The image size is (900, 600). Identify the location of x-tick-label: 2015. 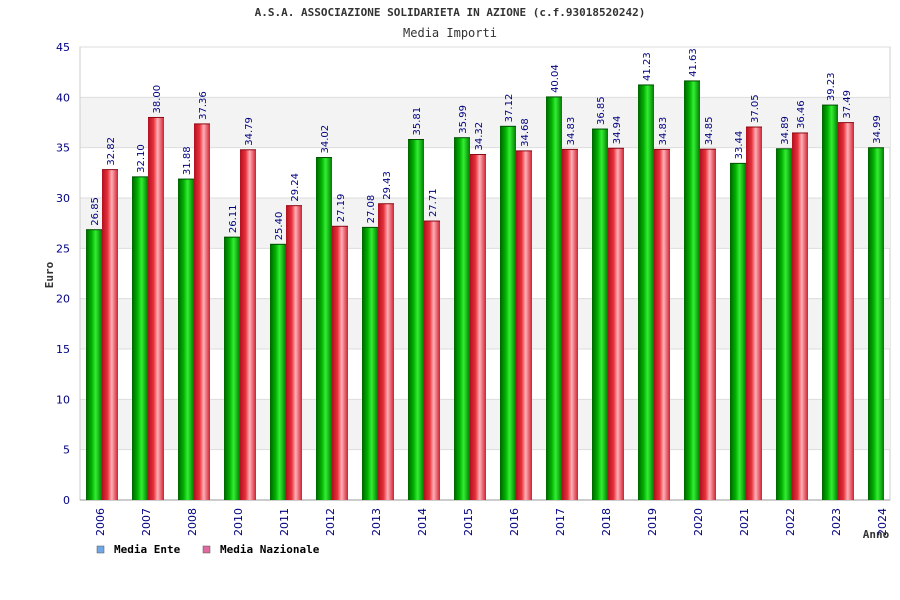
(468, 522).